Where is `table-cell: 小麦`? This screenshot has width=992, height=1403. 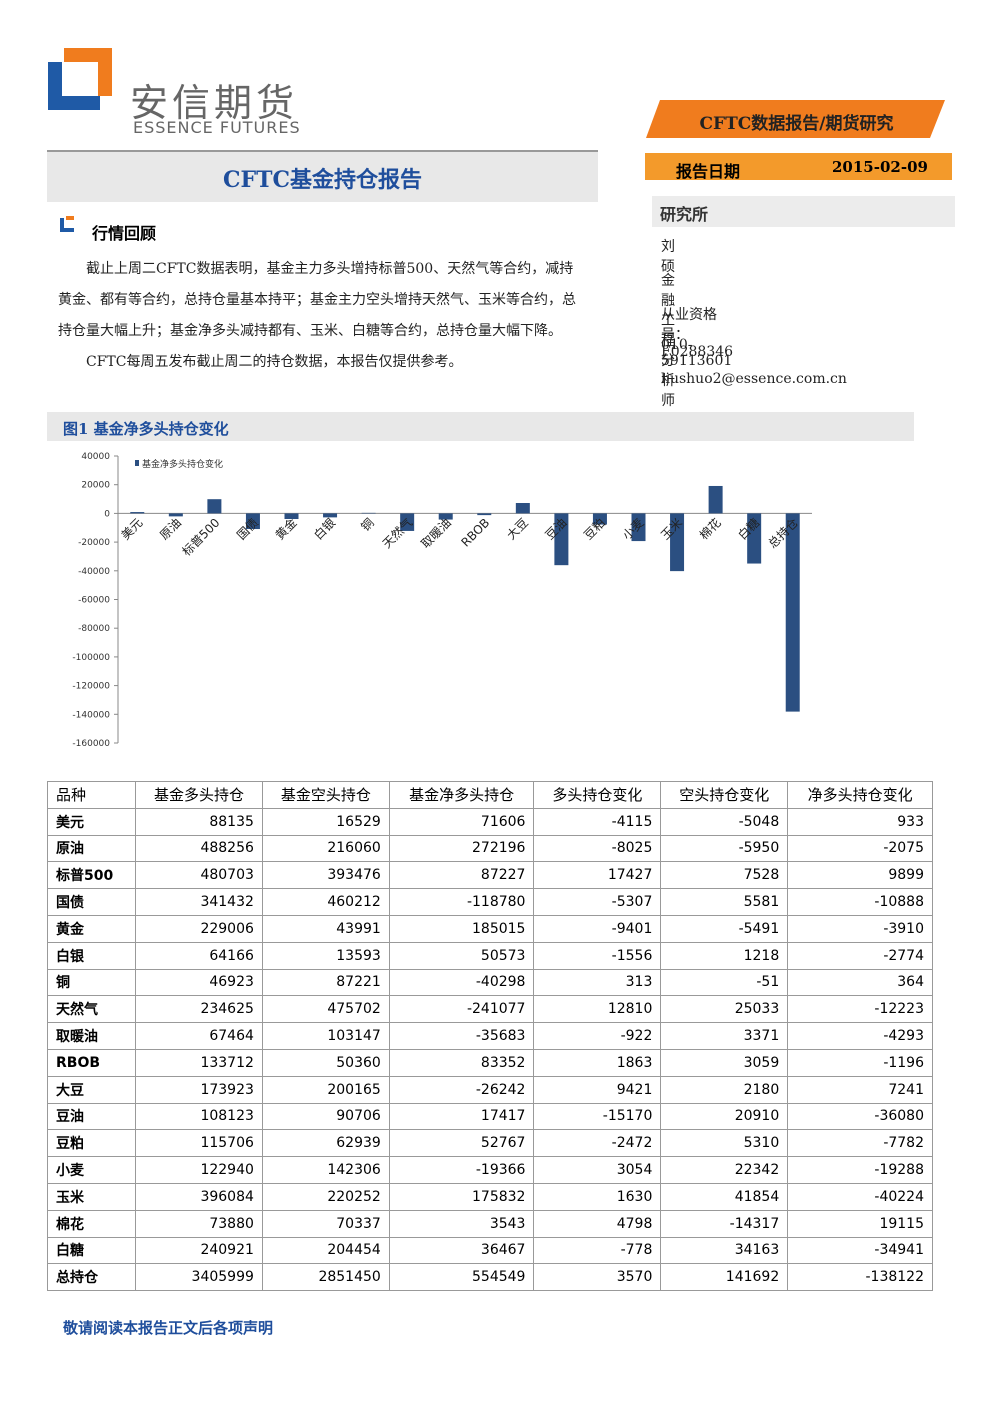 table-cell: 小麦 is located at coordinates (91, 1170).